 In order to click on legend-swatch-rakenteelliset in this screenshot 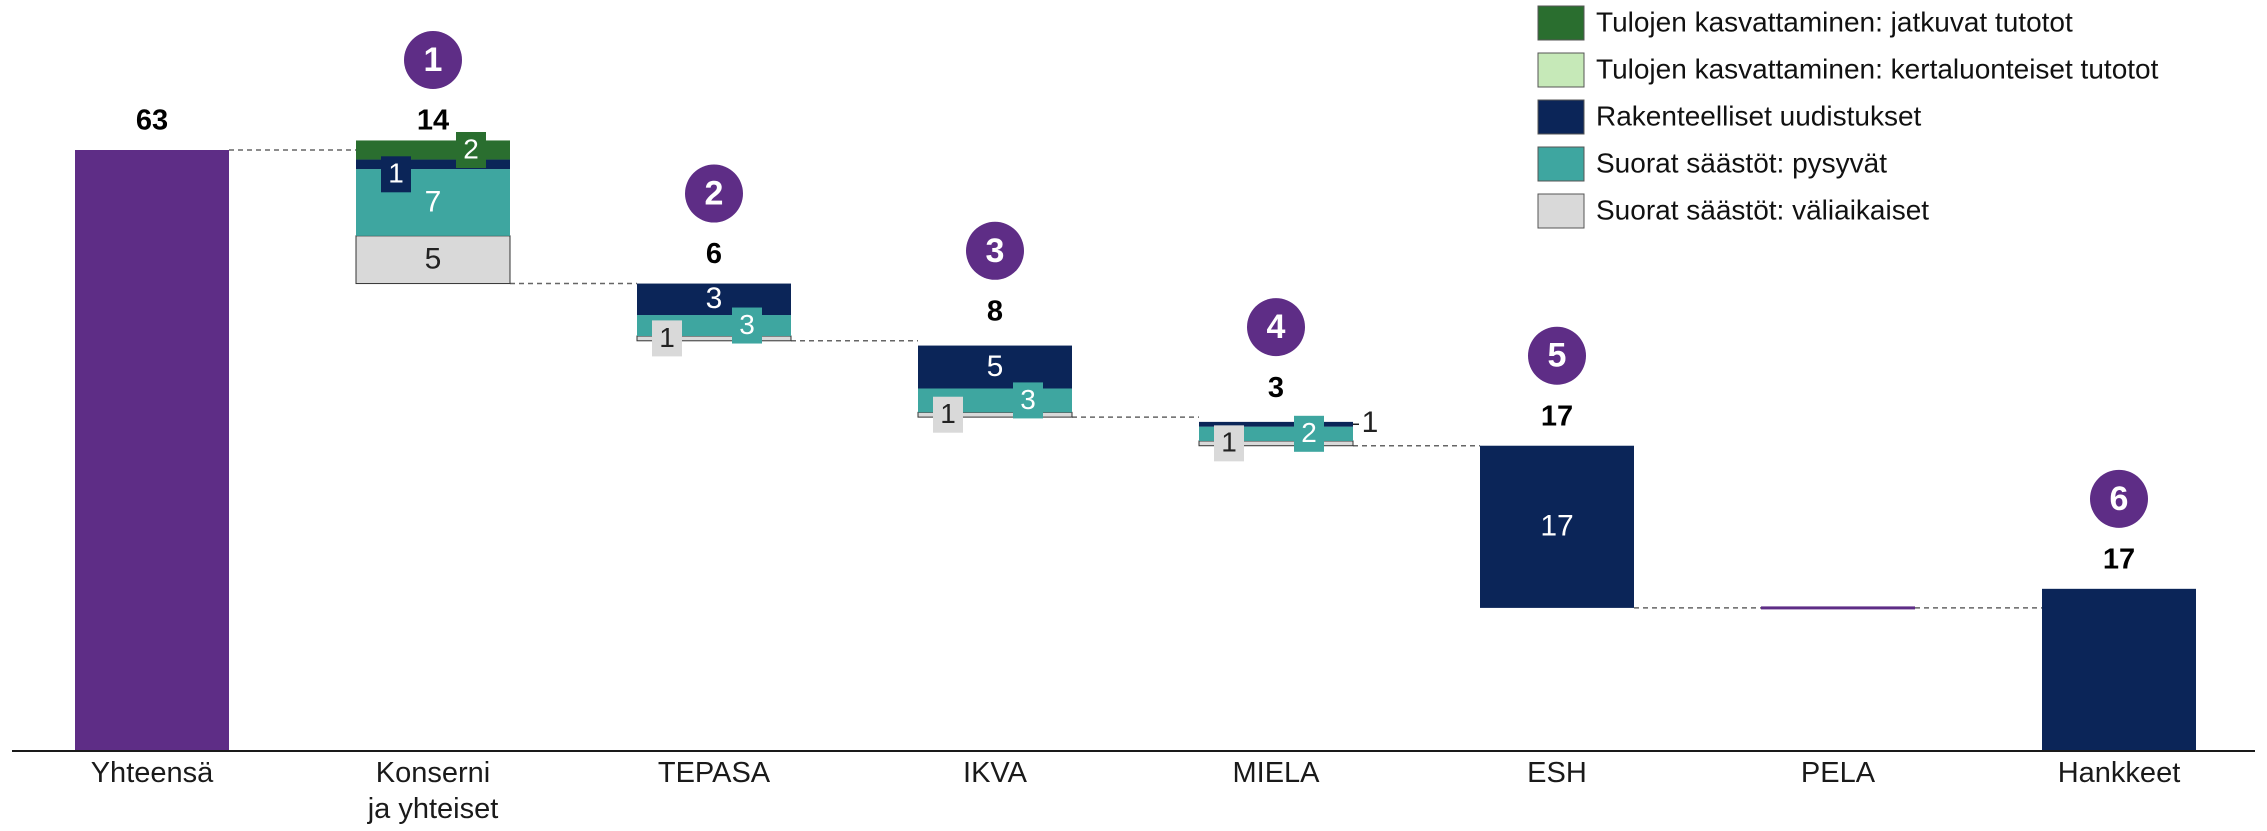, I will do `click(1561, 117)`.